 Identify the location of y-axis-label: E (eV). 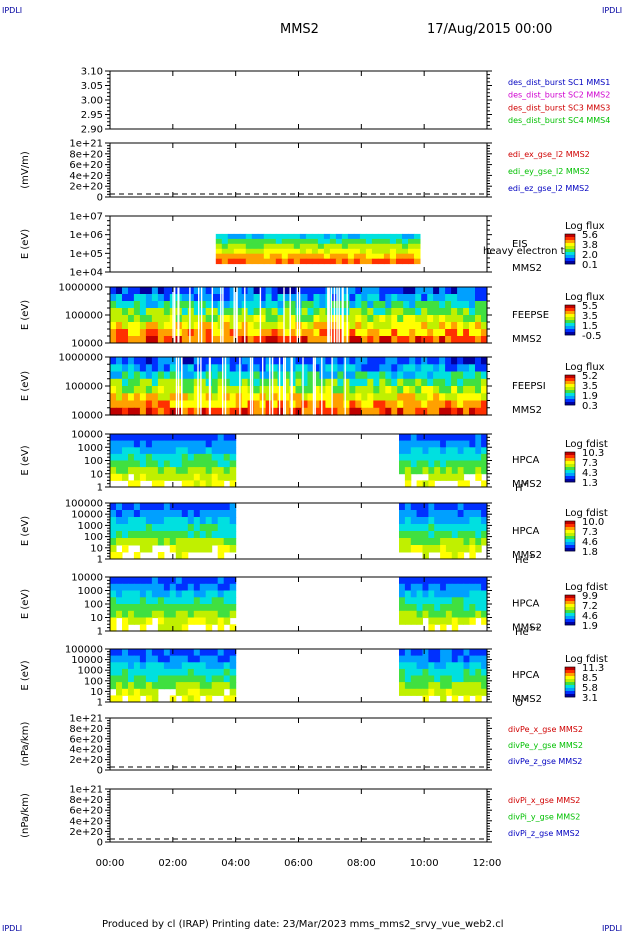
(25, 675).